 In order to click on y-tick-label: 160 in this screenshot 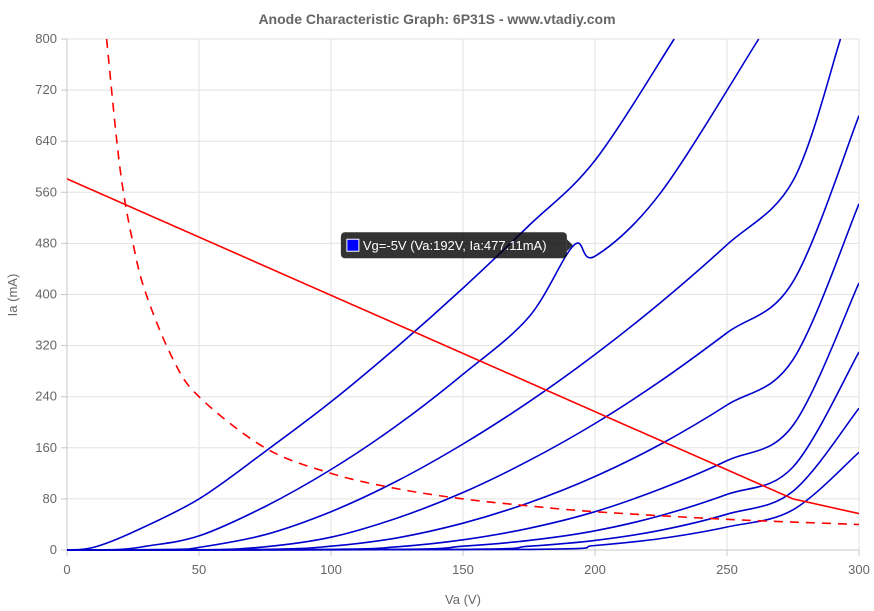, I will do `click(46, 447)`.